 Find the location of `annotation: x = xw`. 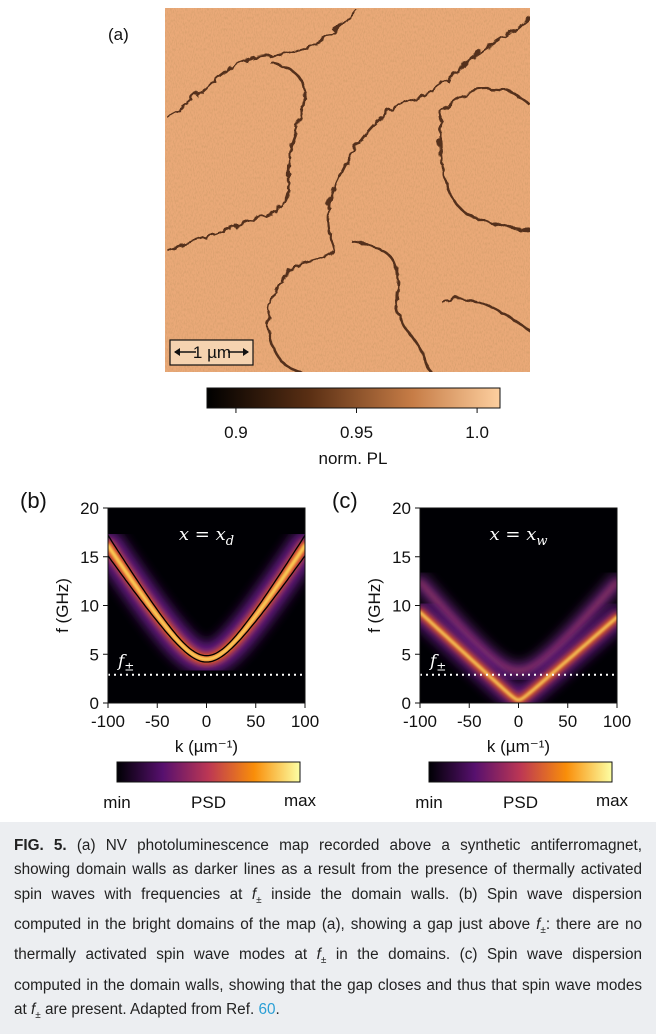

annotation: x = xw is located at coordinates (519, 536).